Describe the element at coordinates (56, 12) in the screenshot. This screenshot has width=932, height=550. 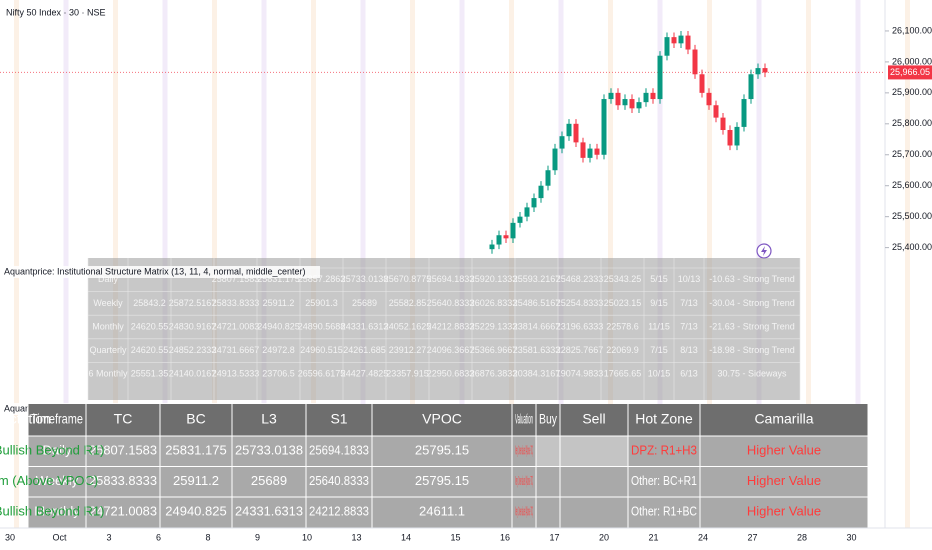
I see `symbol-title: Nifty 50 Index · 30 · NSE` at that location.